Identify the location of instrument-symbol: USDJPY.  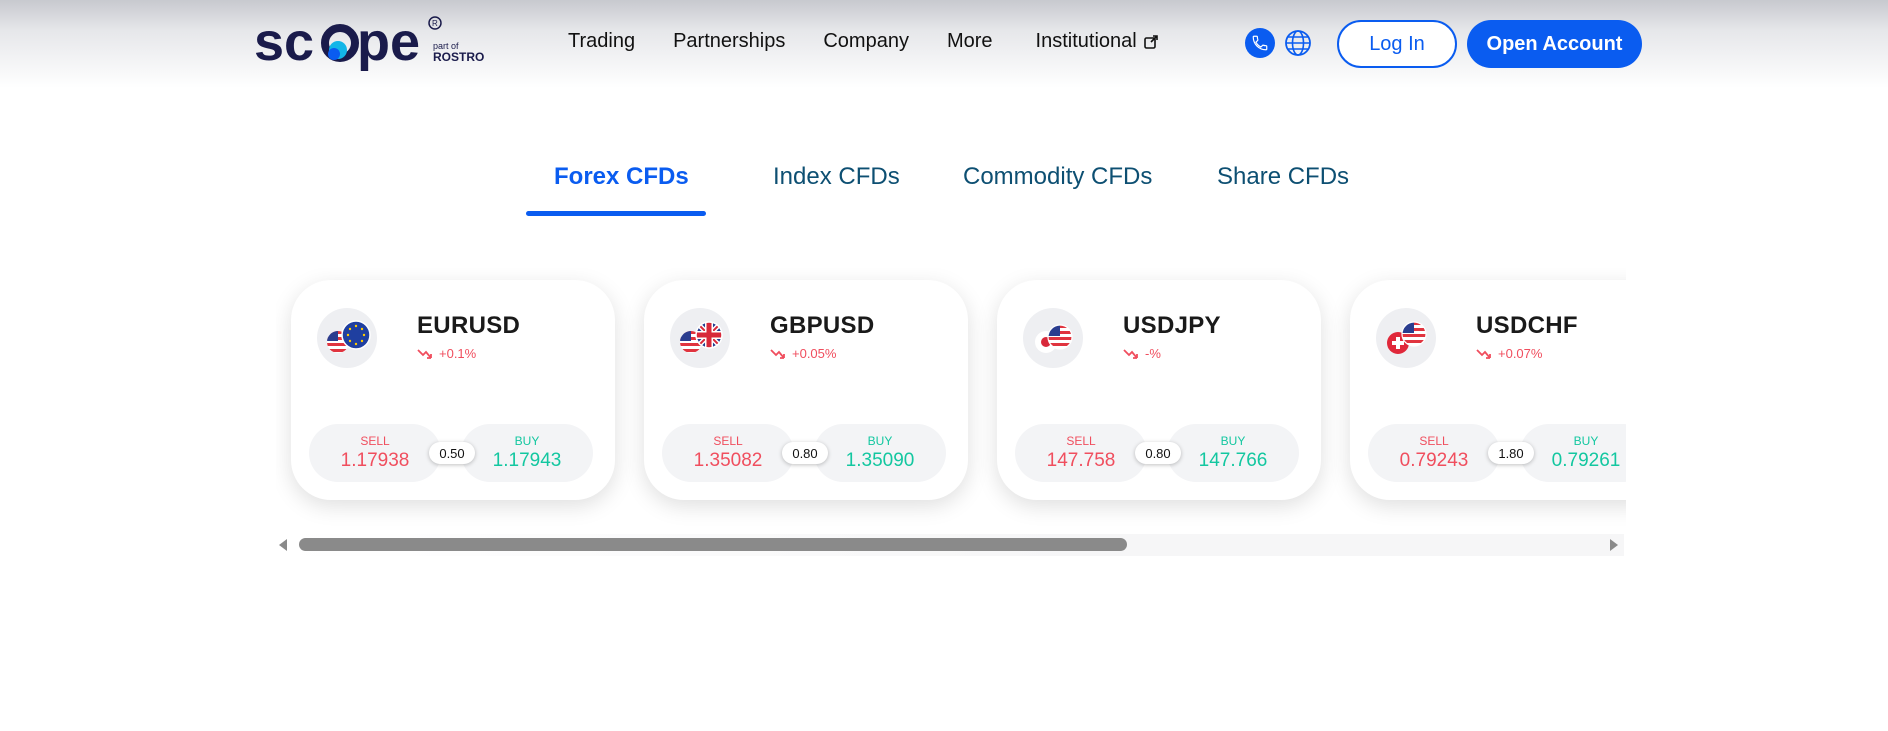
(1172, 325).